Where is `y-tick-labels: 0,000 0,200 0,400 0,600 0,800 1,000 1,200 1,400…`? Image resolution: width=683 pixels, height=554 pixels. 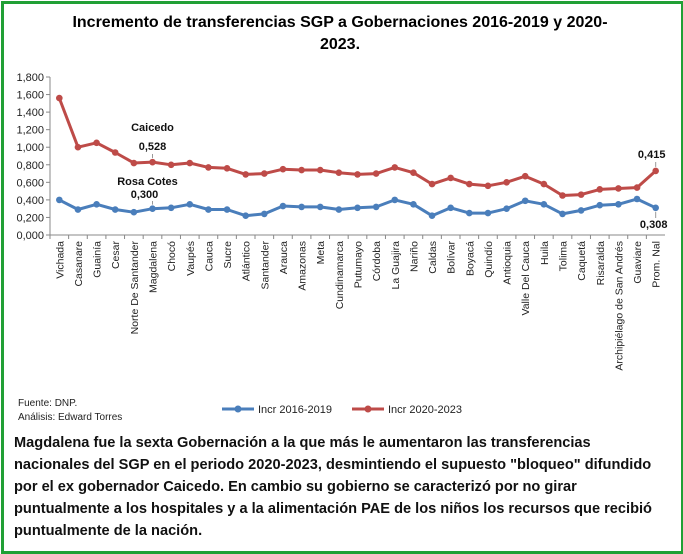
y-tick-labels: 0,000 0,200 0,400 0,600 0,800 1,000 1,200 1,400… is located at coordinates (30, 157).